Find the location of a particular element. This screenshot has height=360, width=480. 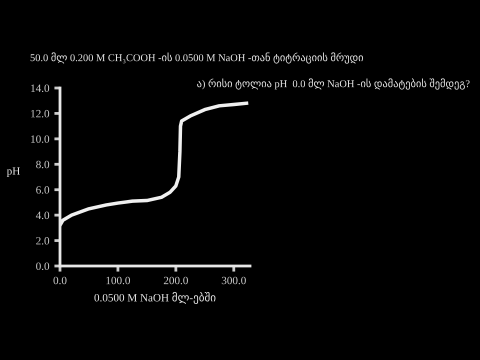

x-axis-title: 0.0500 M NaOH მლ-ებში is located at coordinates (155, 298).